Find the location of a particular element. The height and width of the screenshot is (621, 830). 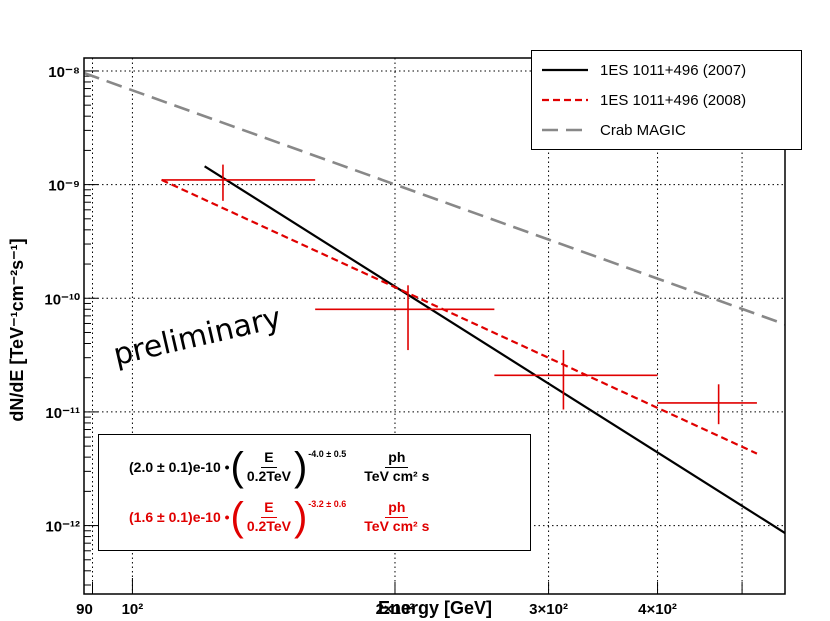

y-tick-label: 10⁻¹⁰ is located at coordinates (62, 299).